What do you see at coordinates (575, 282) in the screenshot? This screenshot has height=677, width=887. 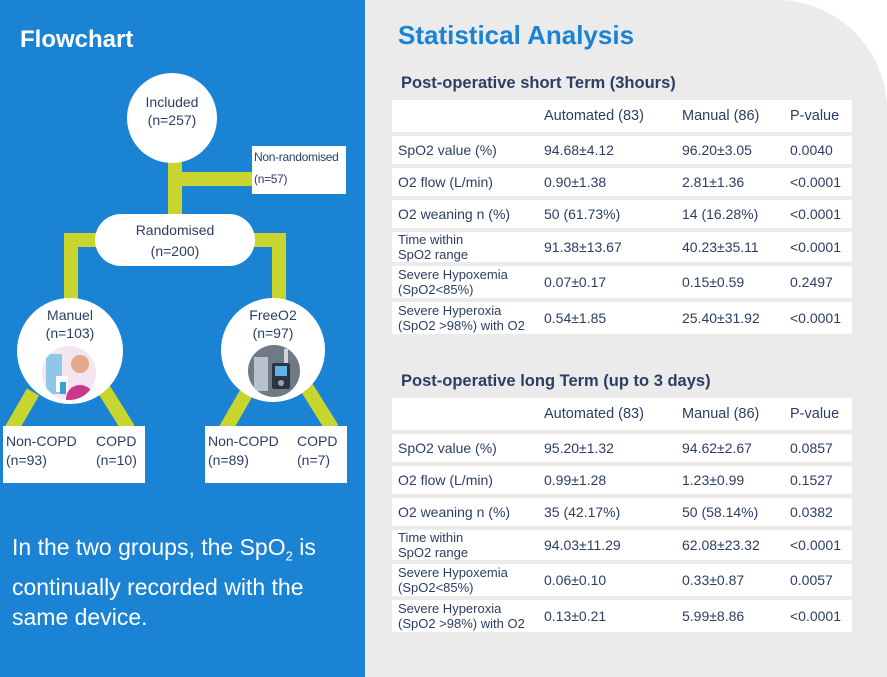 I see `automated-value: 0.07±0.17` at bounding box center [575, 282].